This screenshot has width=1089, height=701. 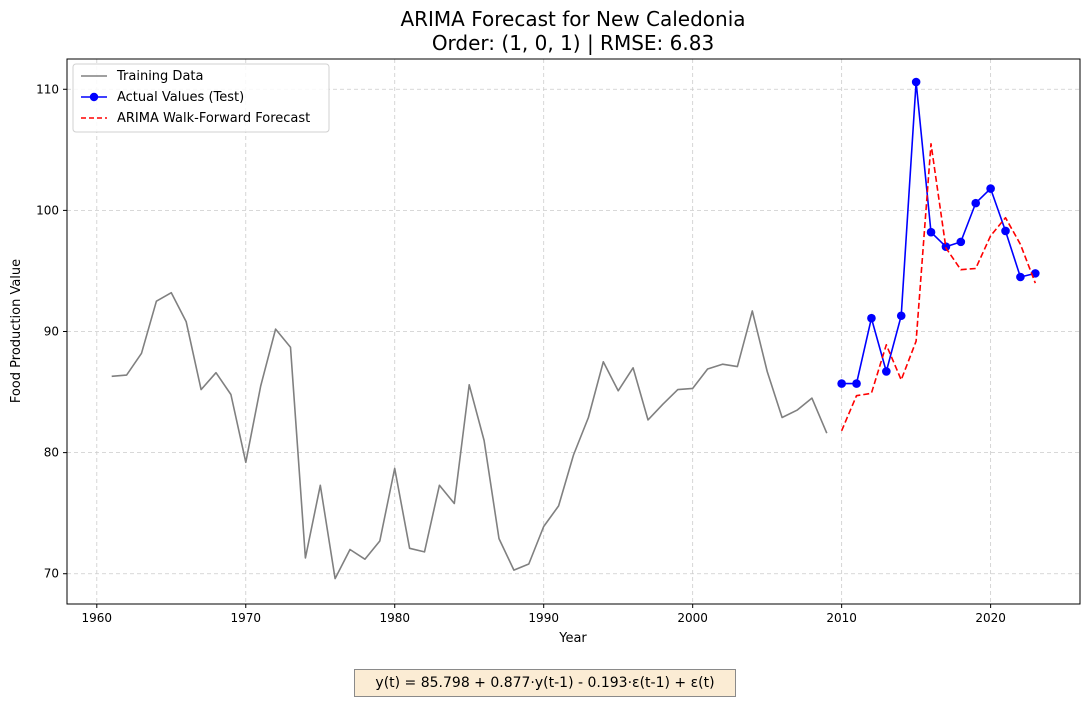 What do you see at coordinates (97, 618) in the screenshot?
I see `x-tick-label: 1960` at bounding box center [97, 618].